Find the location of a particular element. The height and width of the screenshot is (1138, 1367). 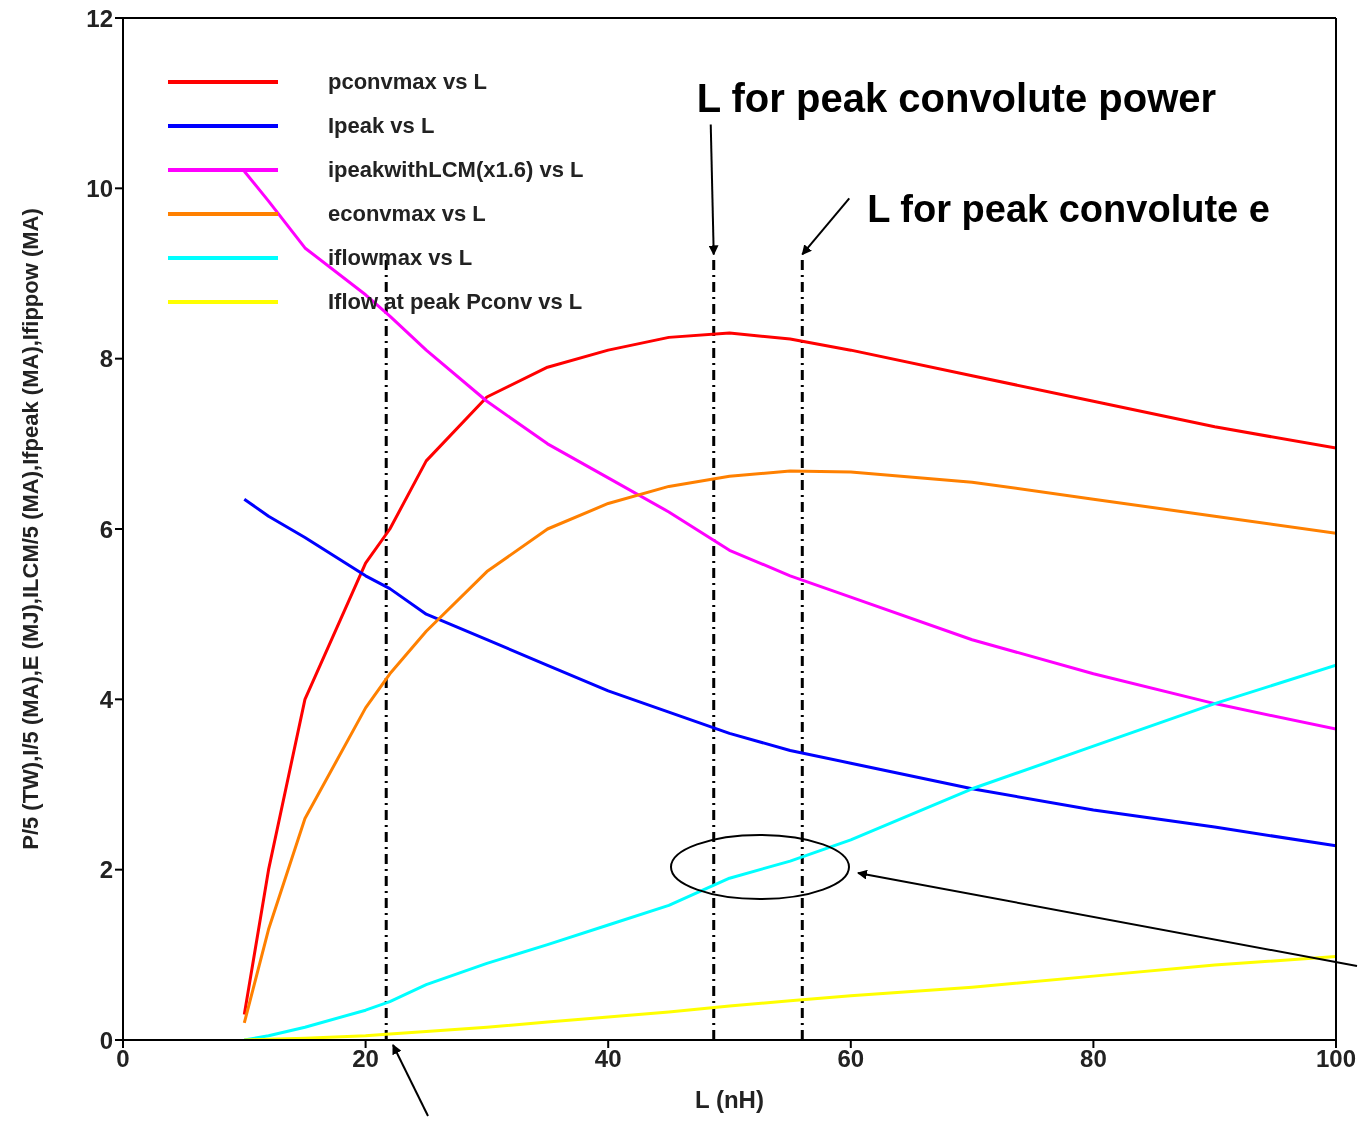

y-tick-label: 12 is located at coordinates (99, 18).